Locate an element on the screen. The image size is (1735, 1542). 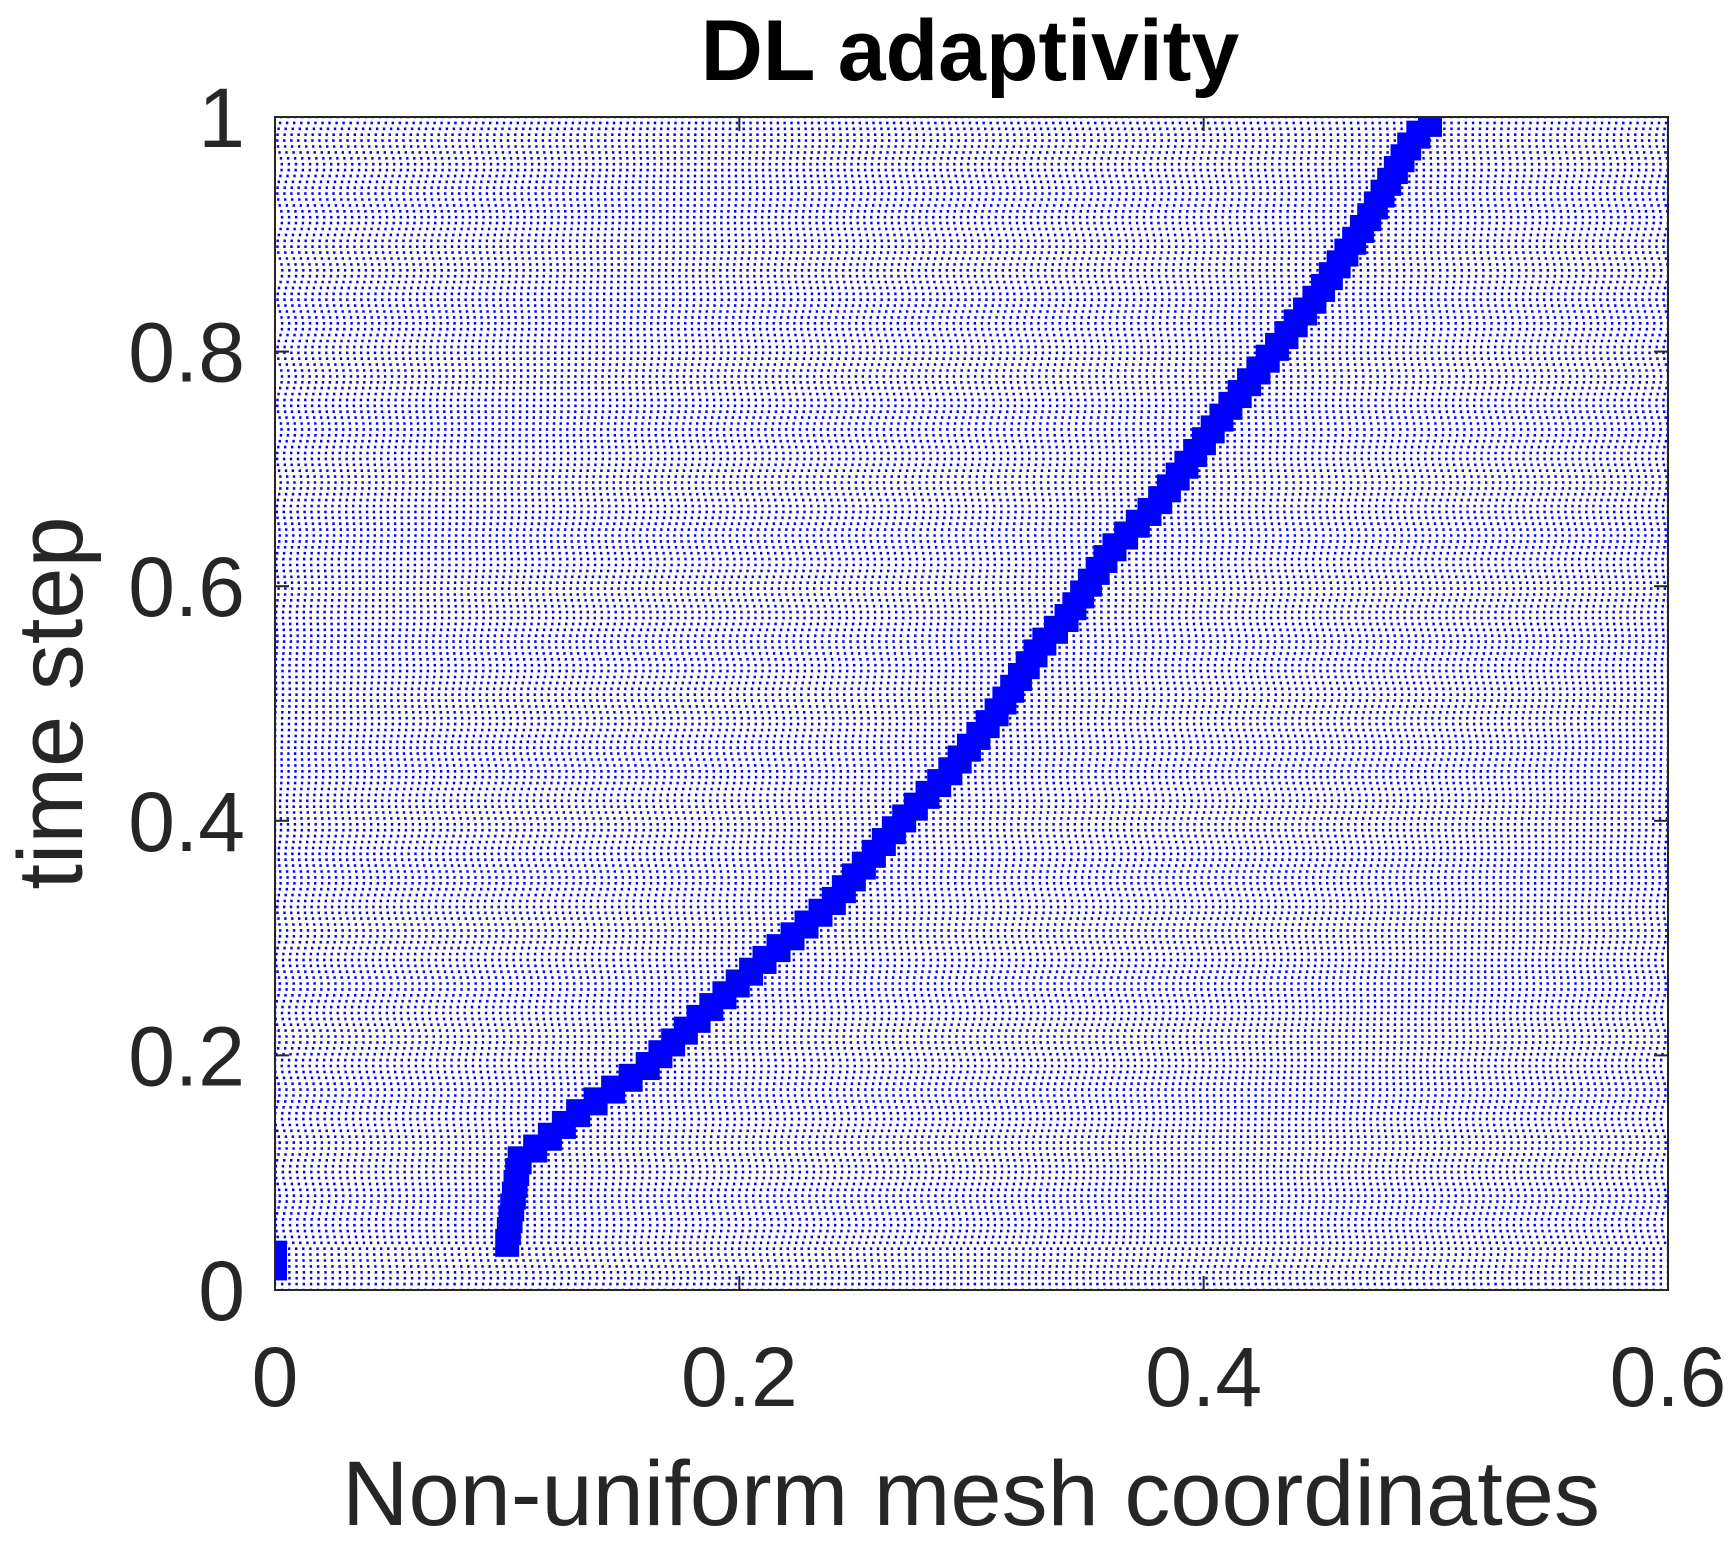
y-tick-label: 0 is located at coordinates (221, 1291).